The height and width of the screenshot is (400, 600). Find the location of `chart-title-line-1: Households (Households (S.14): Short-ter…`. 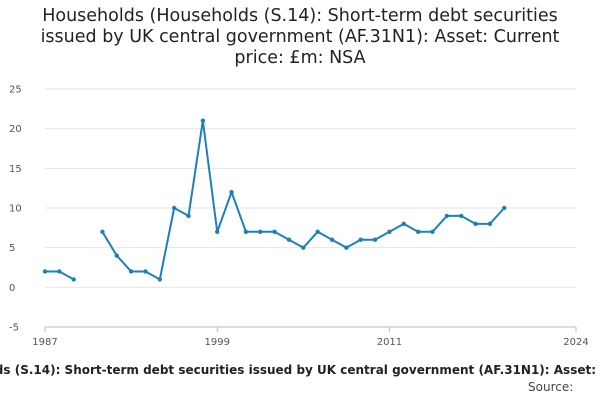

chart-title-line-1: Households (Households (S.14): Short-ter… is located at coordinates (300, 16).